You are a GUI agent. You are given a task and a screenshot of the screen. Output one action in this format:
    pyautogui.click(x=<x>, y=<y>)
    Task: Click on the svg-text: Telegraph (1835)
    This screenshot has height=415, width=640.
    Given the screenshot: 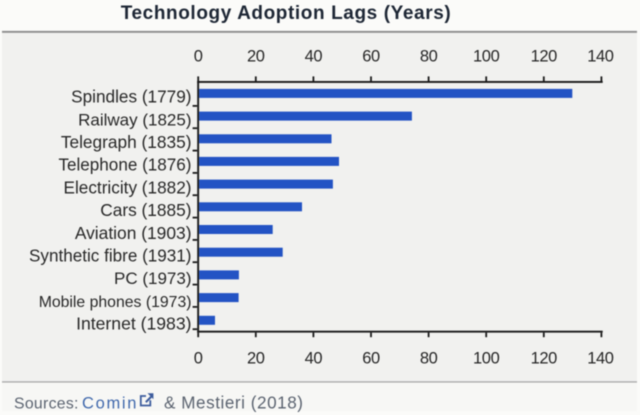 What is the action you would take?
    pyautogui.click(x=126, y=142)
    